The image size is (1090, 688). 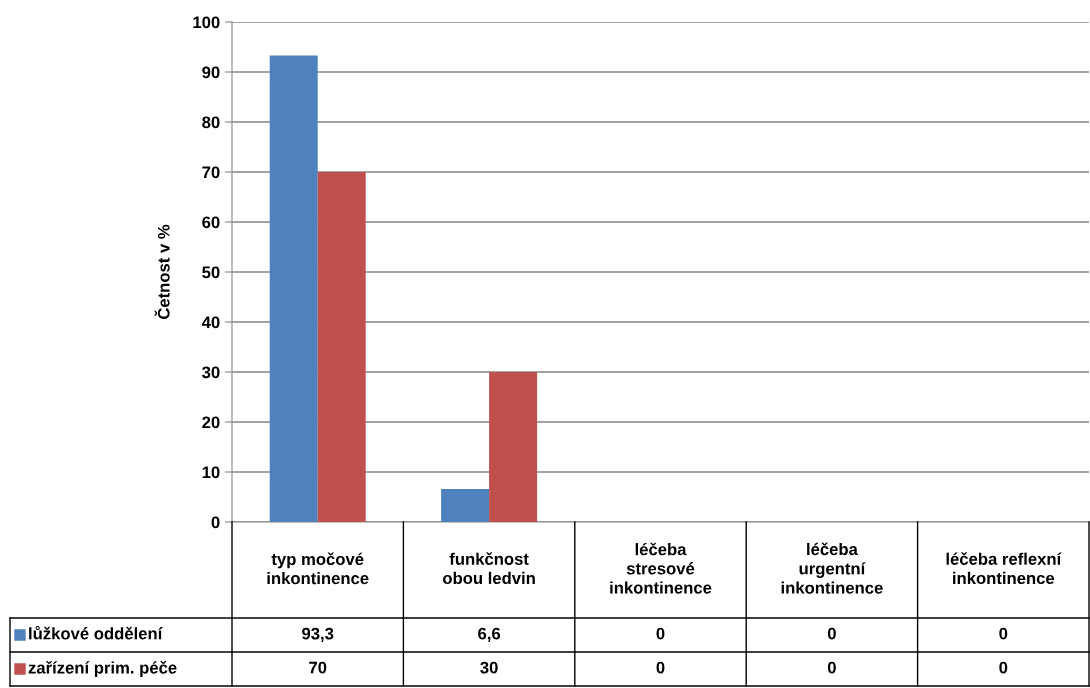 What do you see at coordinates (96, 632) in the screenshot?
I see `legend-label: lůžkové oddělení` at bounding box center [96, 632].